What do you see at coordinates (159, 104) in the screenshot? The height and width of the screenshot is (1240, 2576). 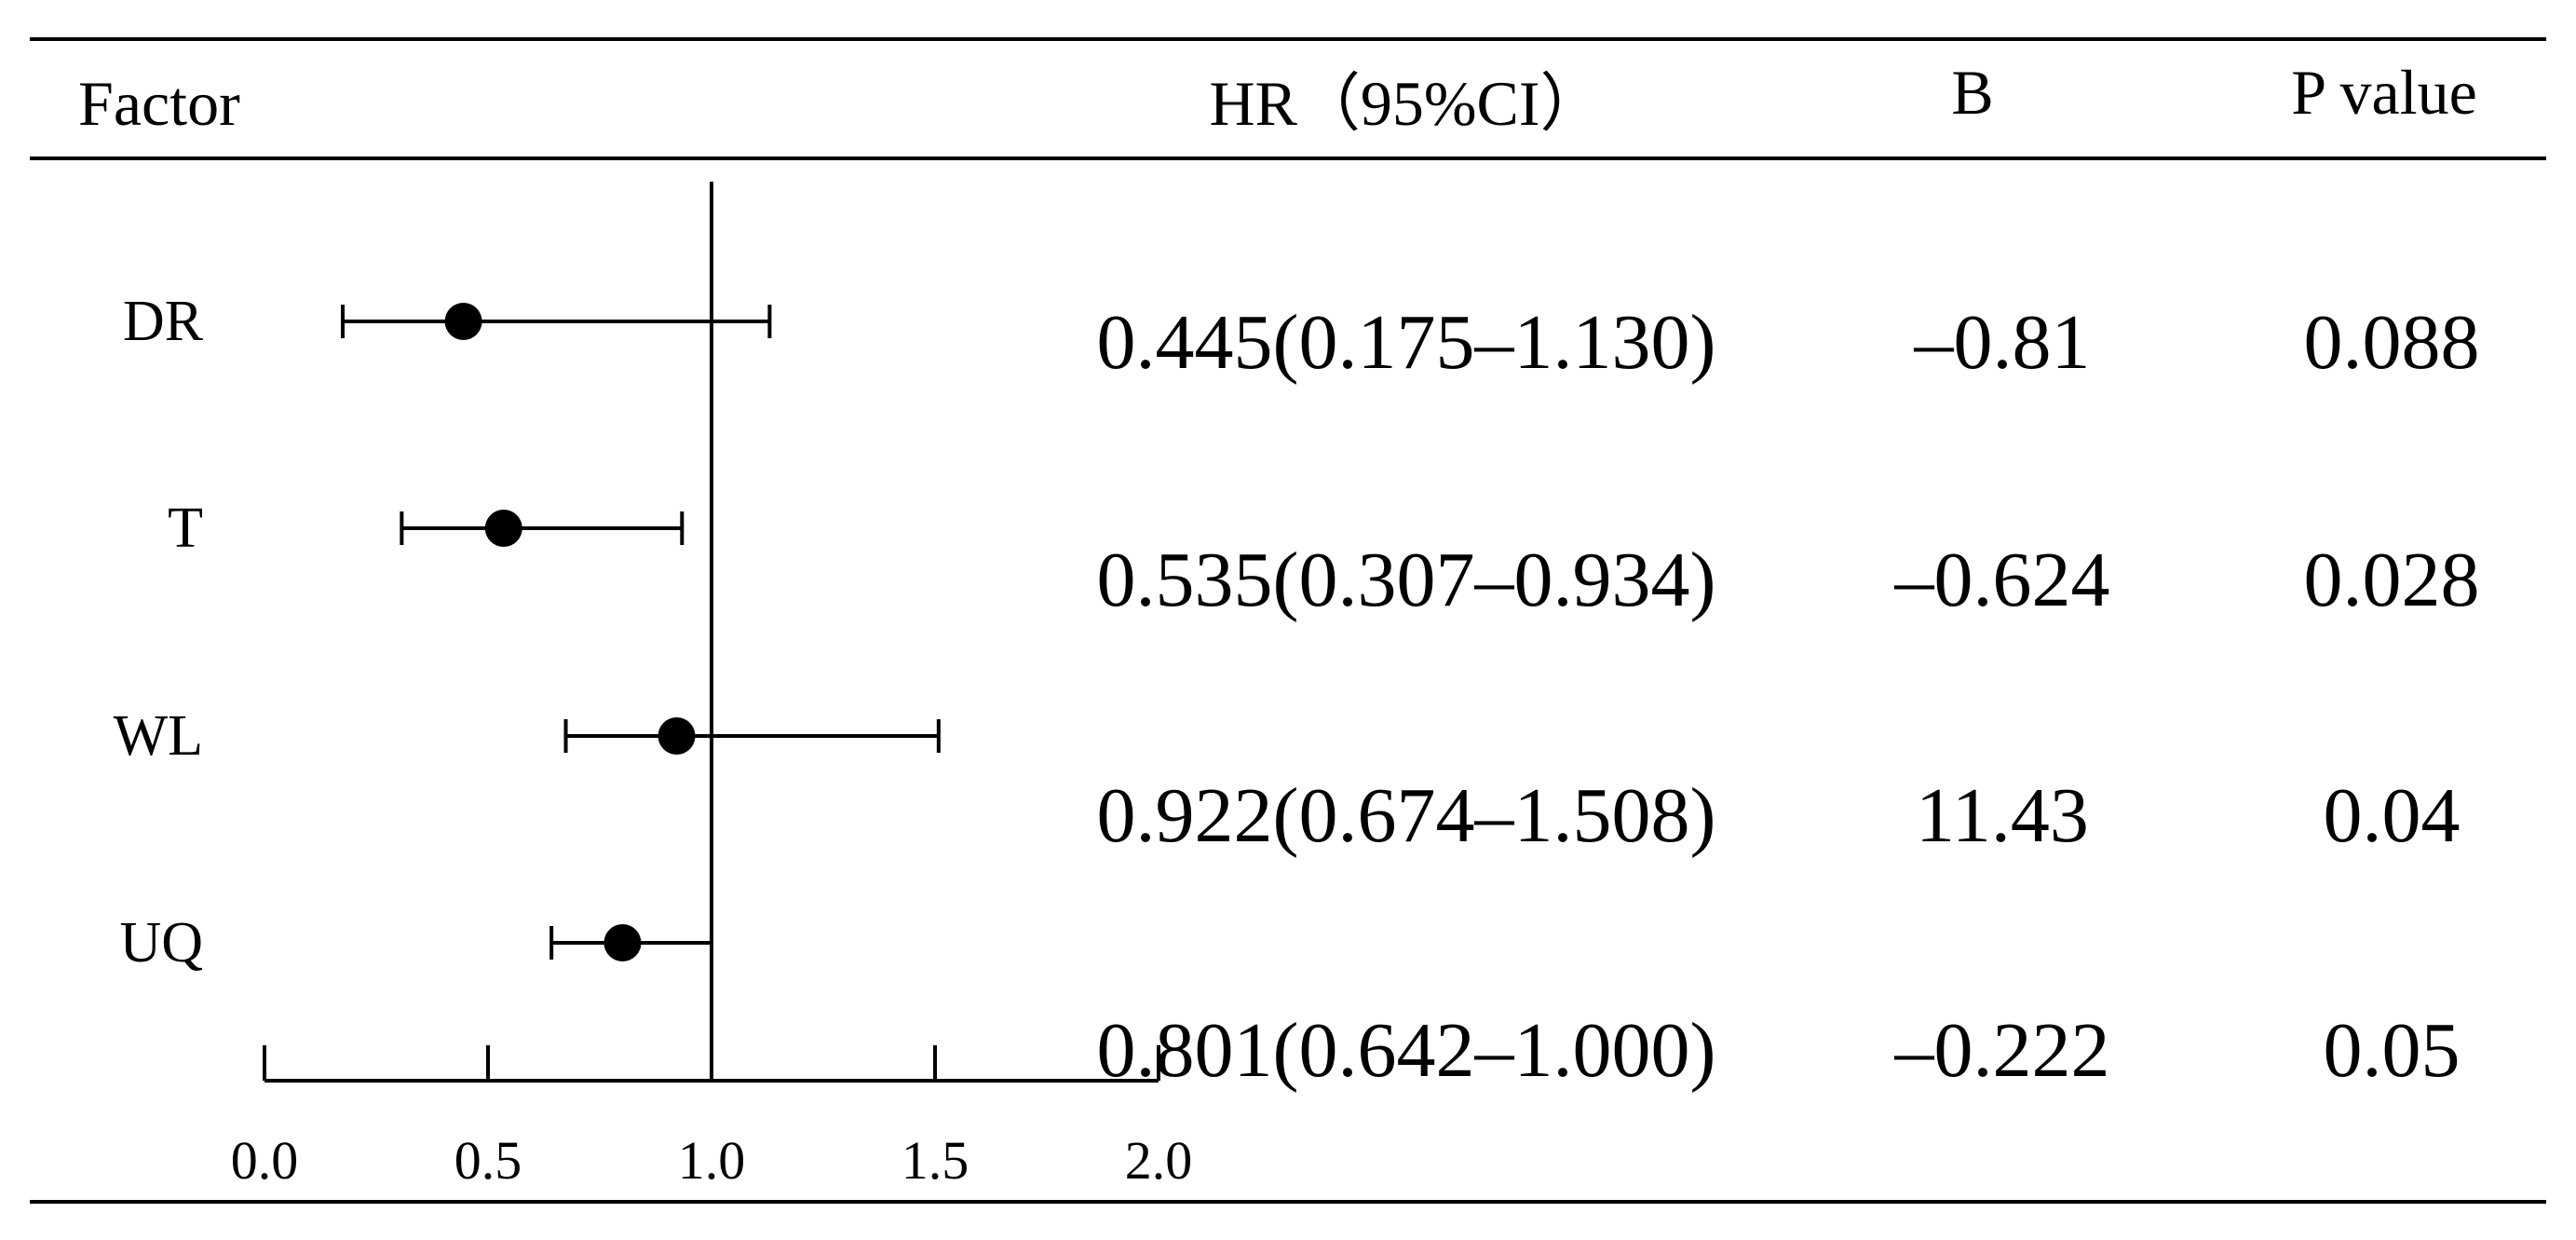 I see `header-factor: Factor` at bounding box center [159, 104].